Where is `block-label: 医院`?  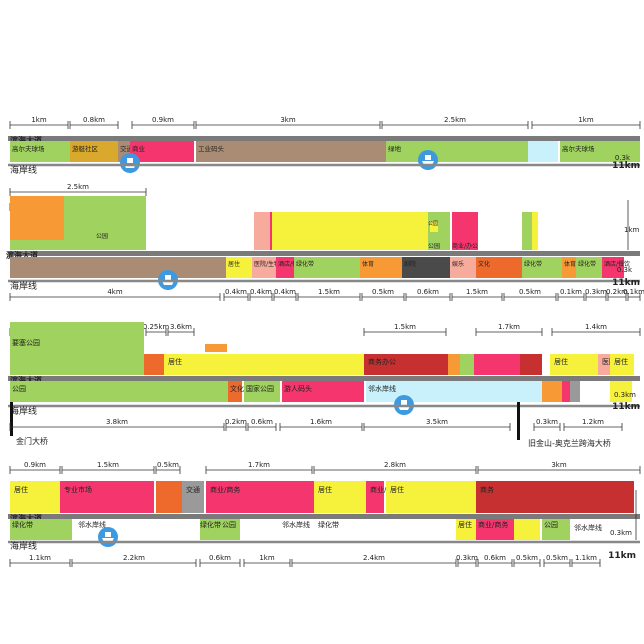
block-label: 医院 is located at coordinates (609, 361).